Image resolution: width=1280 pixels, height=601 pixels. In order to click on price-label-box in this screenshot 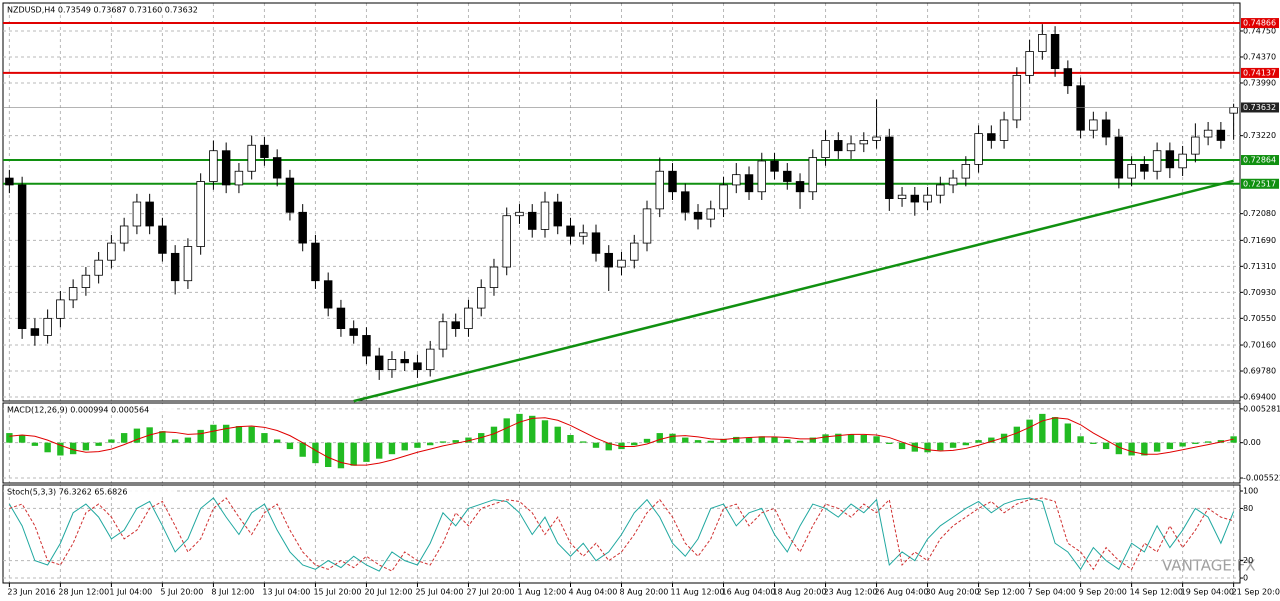, I will do `click(1260, 107)`.